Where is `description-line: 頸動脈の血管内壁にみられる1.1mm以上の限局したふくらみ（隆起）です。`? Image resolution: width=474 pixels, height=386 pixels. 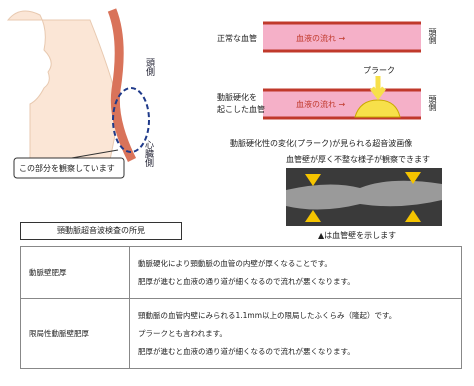
description-line: 頸動脈の血管内壁にみられる1.1mm以上の限局したふくらみ（隆起）です。 is located at coordinates (267, 315).